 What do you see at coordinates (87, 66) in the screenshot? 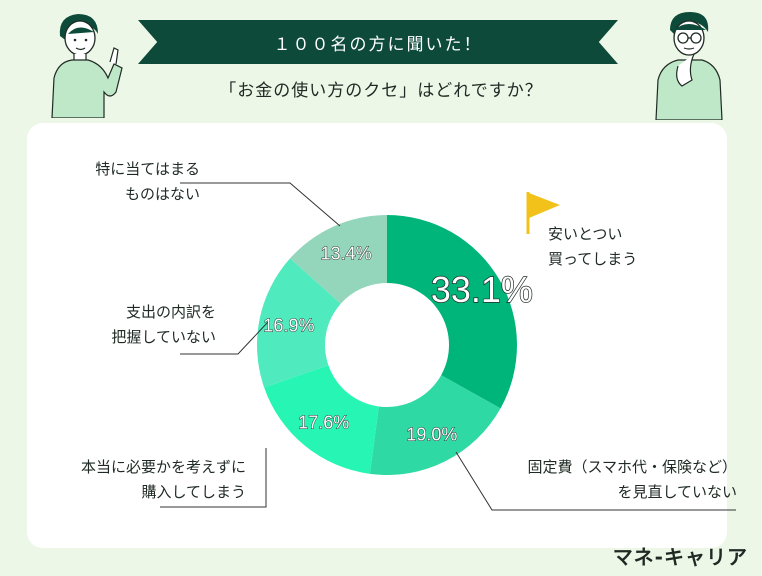
I see `woman-pointing-illustration` at bounding box center [87, 66].